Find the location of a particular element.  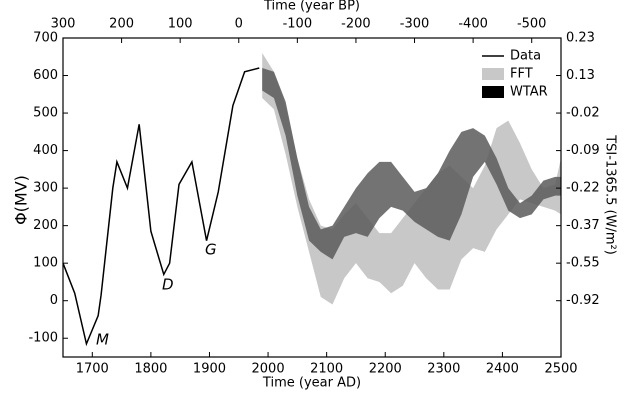

y-tick-label: 600 is located at coordinates (45, 75).